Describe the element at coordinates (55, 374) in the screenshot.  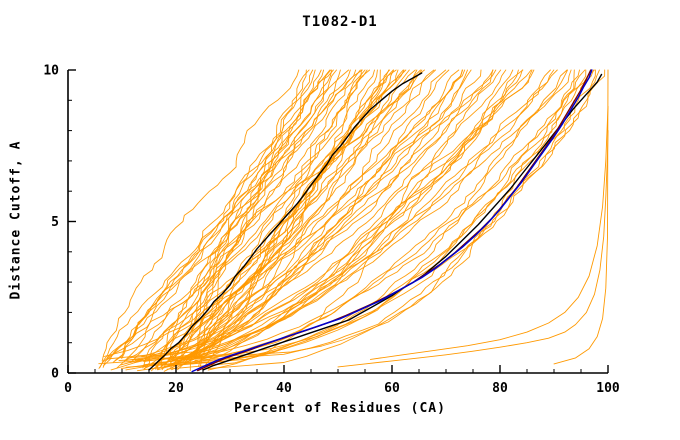
I see `y-tick-label: 0` at that location.